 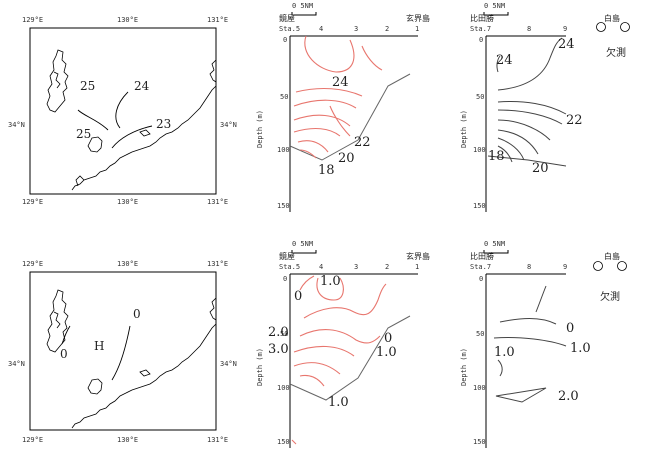 What do you see at coordinates (330, 281) in the screenshot?
I see `contour-label-1.0-top: 1.0` at bounding box center [330, 281].